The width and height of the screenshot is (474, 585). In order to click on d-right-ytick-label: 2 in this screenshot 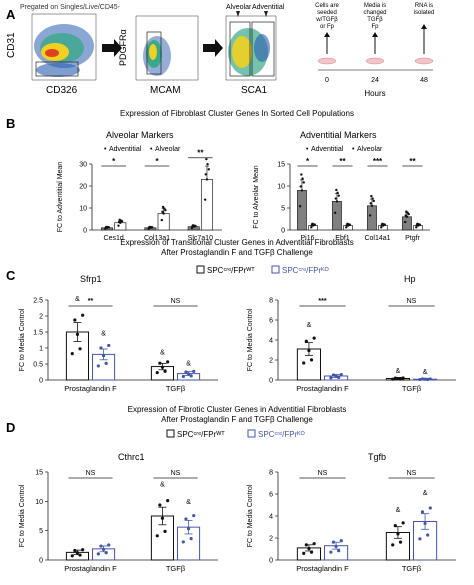, I will do `click(271, 539)`.